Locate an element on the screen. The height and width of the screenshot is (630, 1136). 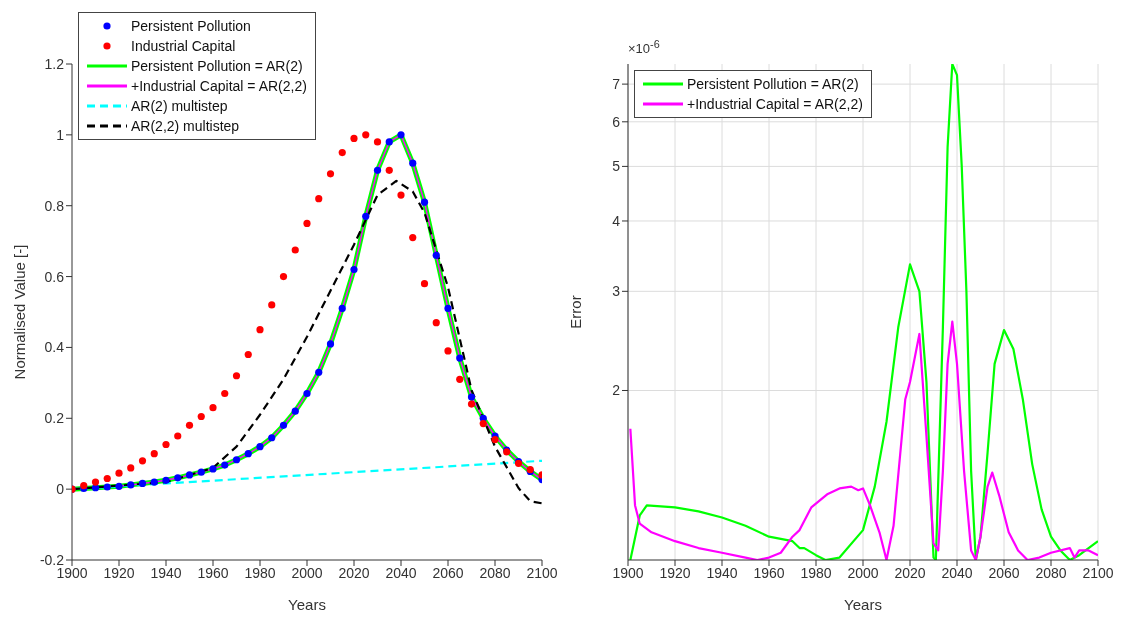
y-tick-label: 6 is located at coordinates (616, 121).